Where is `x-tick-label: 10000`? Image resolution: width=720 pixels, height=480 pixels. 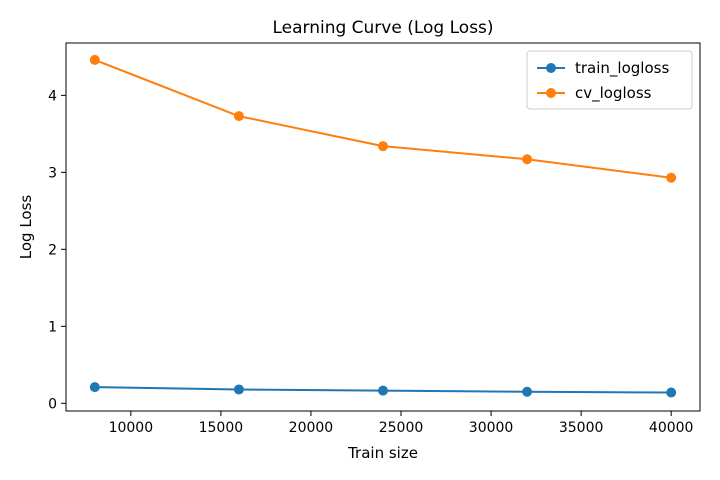
x-tick-label: 10000 is located at coordinates (131, 428).